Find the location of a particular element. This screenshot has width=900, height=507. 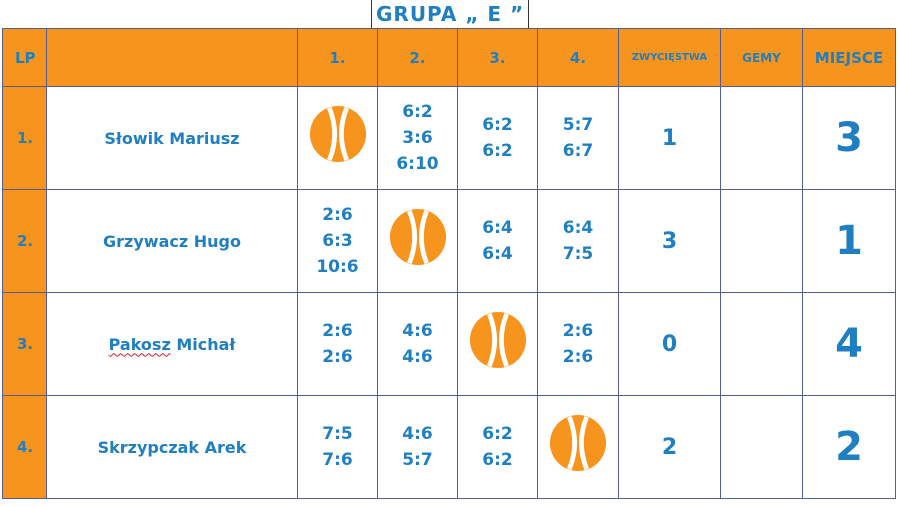

set-score: 6:10 is located at coordinates (417, 164).